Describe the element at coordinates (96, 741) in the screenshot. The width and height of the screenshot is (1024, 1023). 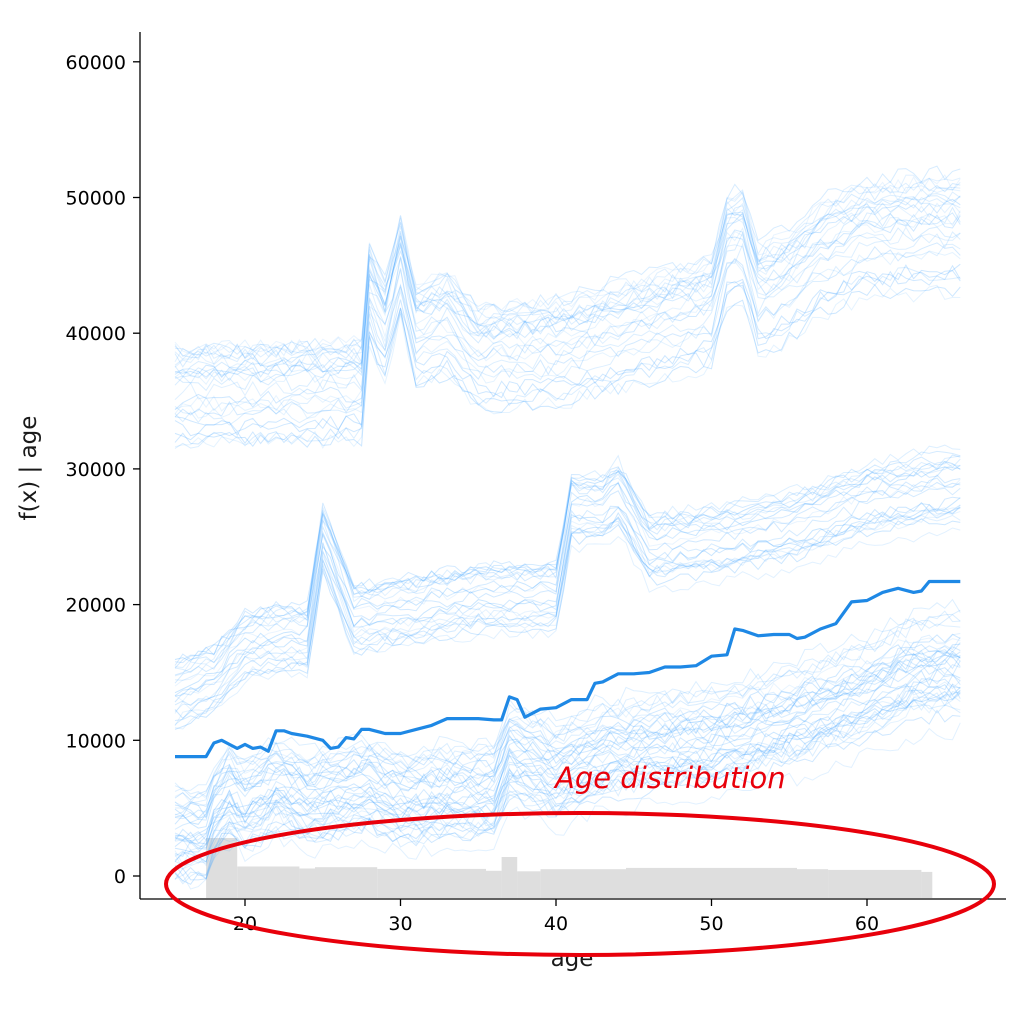
I see `y-tick-label-10000: 10000` at that location.